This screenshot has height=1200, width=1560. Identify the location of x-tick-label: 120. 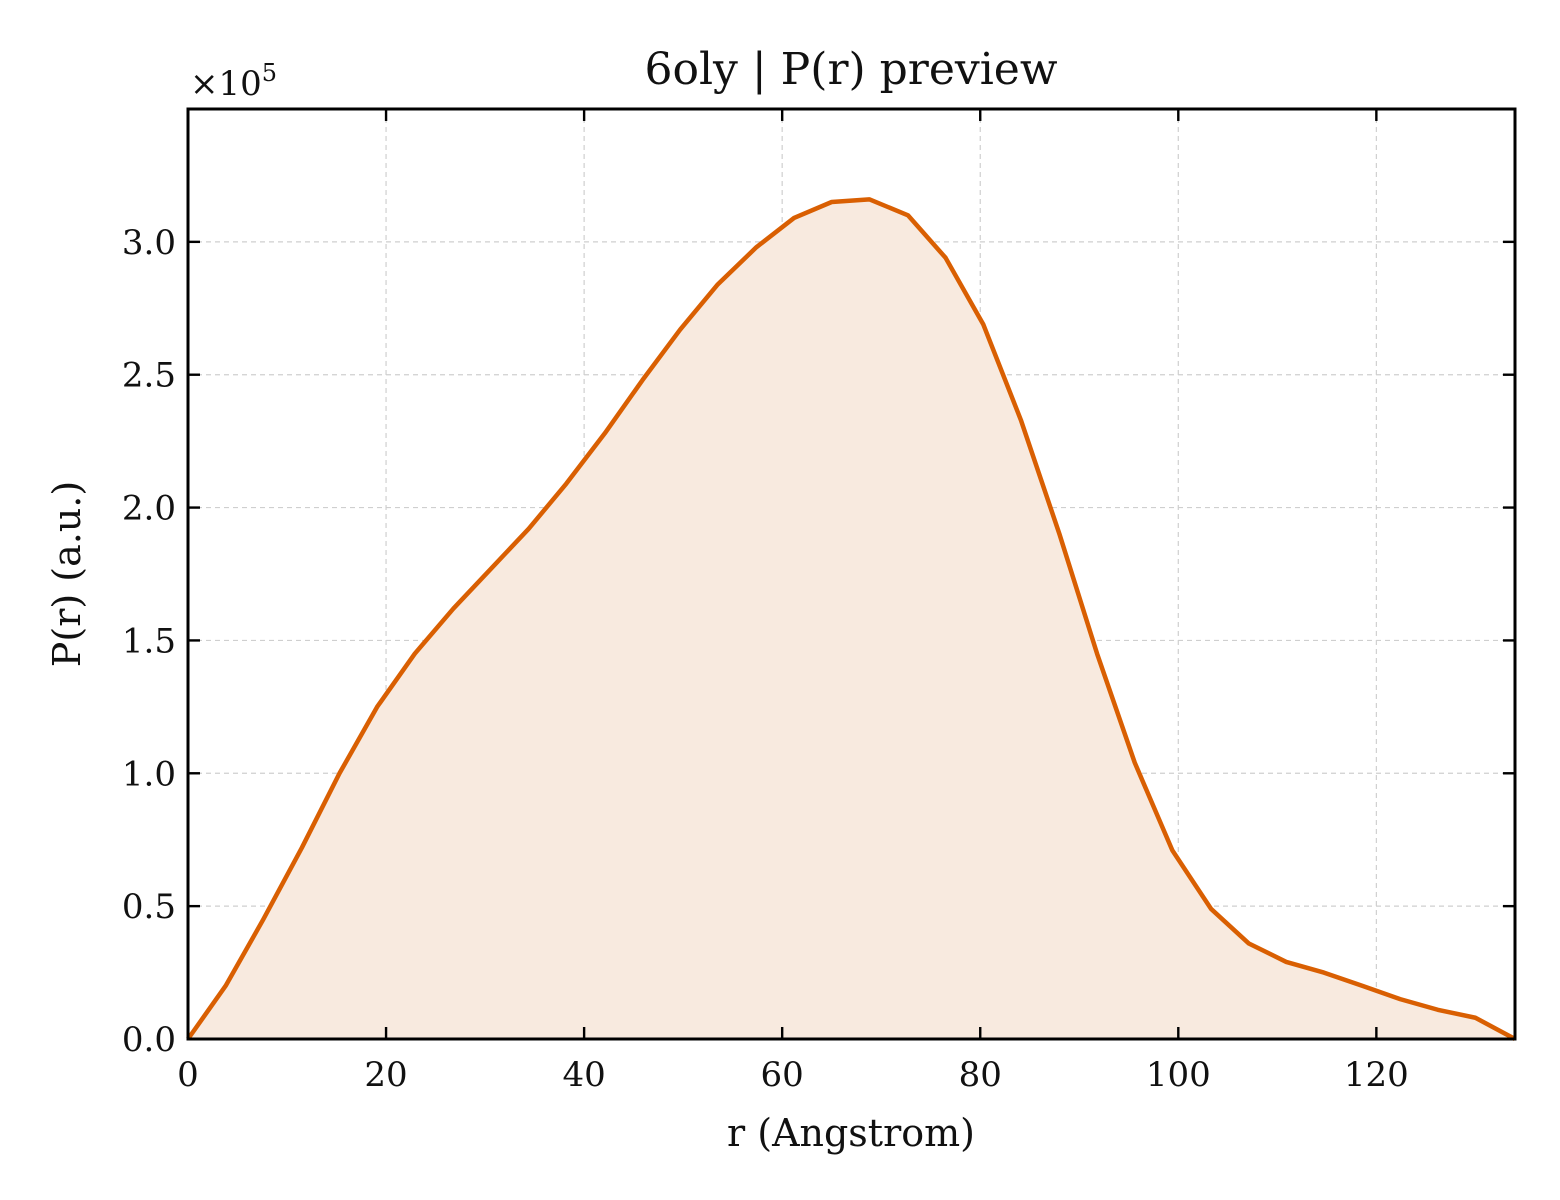
(1376, 1075).